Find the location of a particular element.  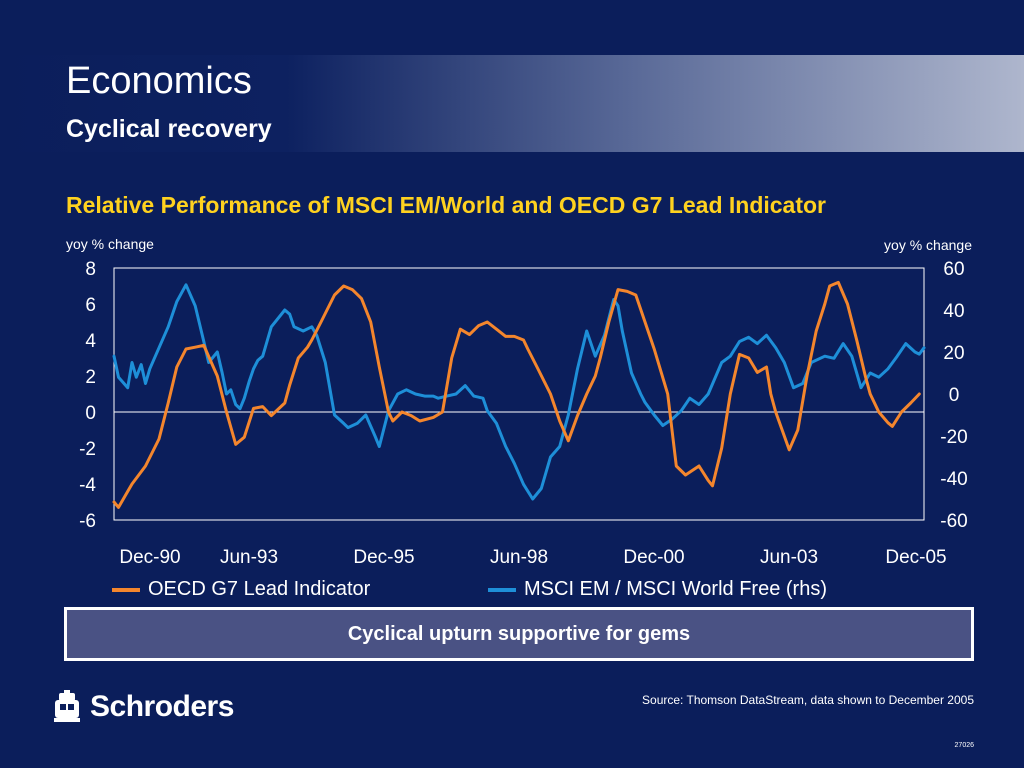

x-tick: Jun-03 is located at coordinates (789, 557).